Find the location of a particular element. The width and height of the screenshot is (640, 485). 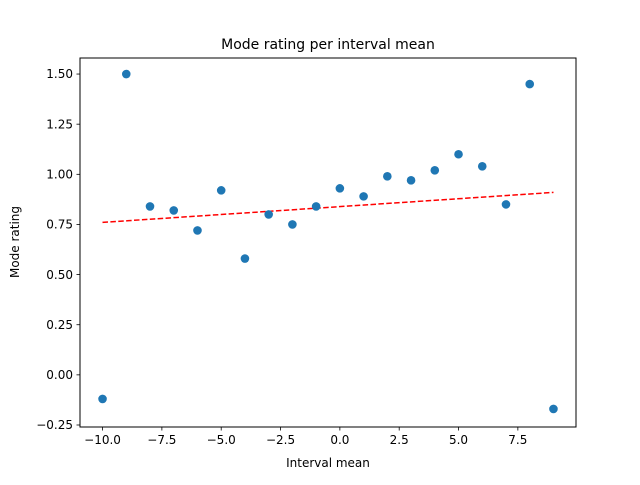

x-tick-label: 5.0 is located at coordinates (458, 440).